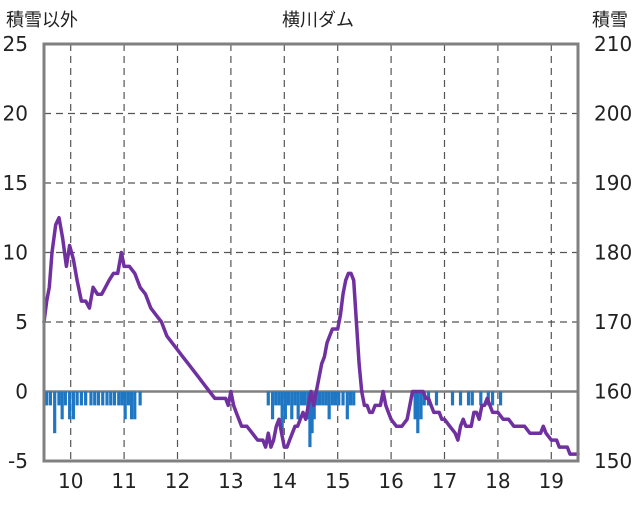 The height and width of the screenshot is (506, 636). What do you see at coordinates (15, 44) in the screenshot?
I see `y-left-tick-label: 25` at bounding box center [15, 44].